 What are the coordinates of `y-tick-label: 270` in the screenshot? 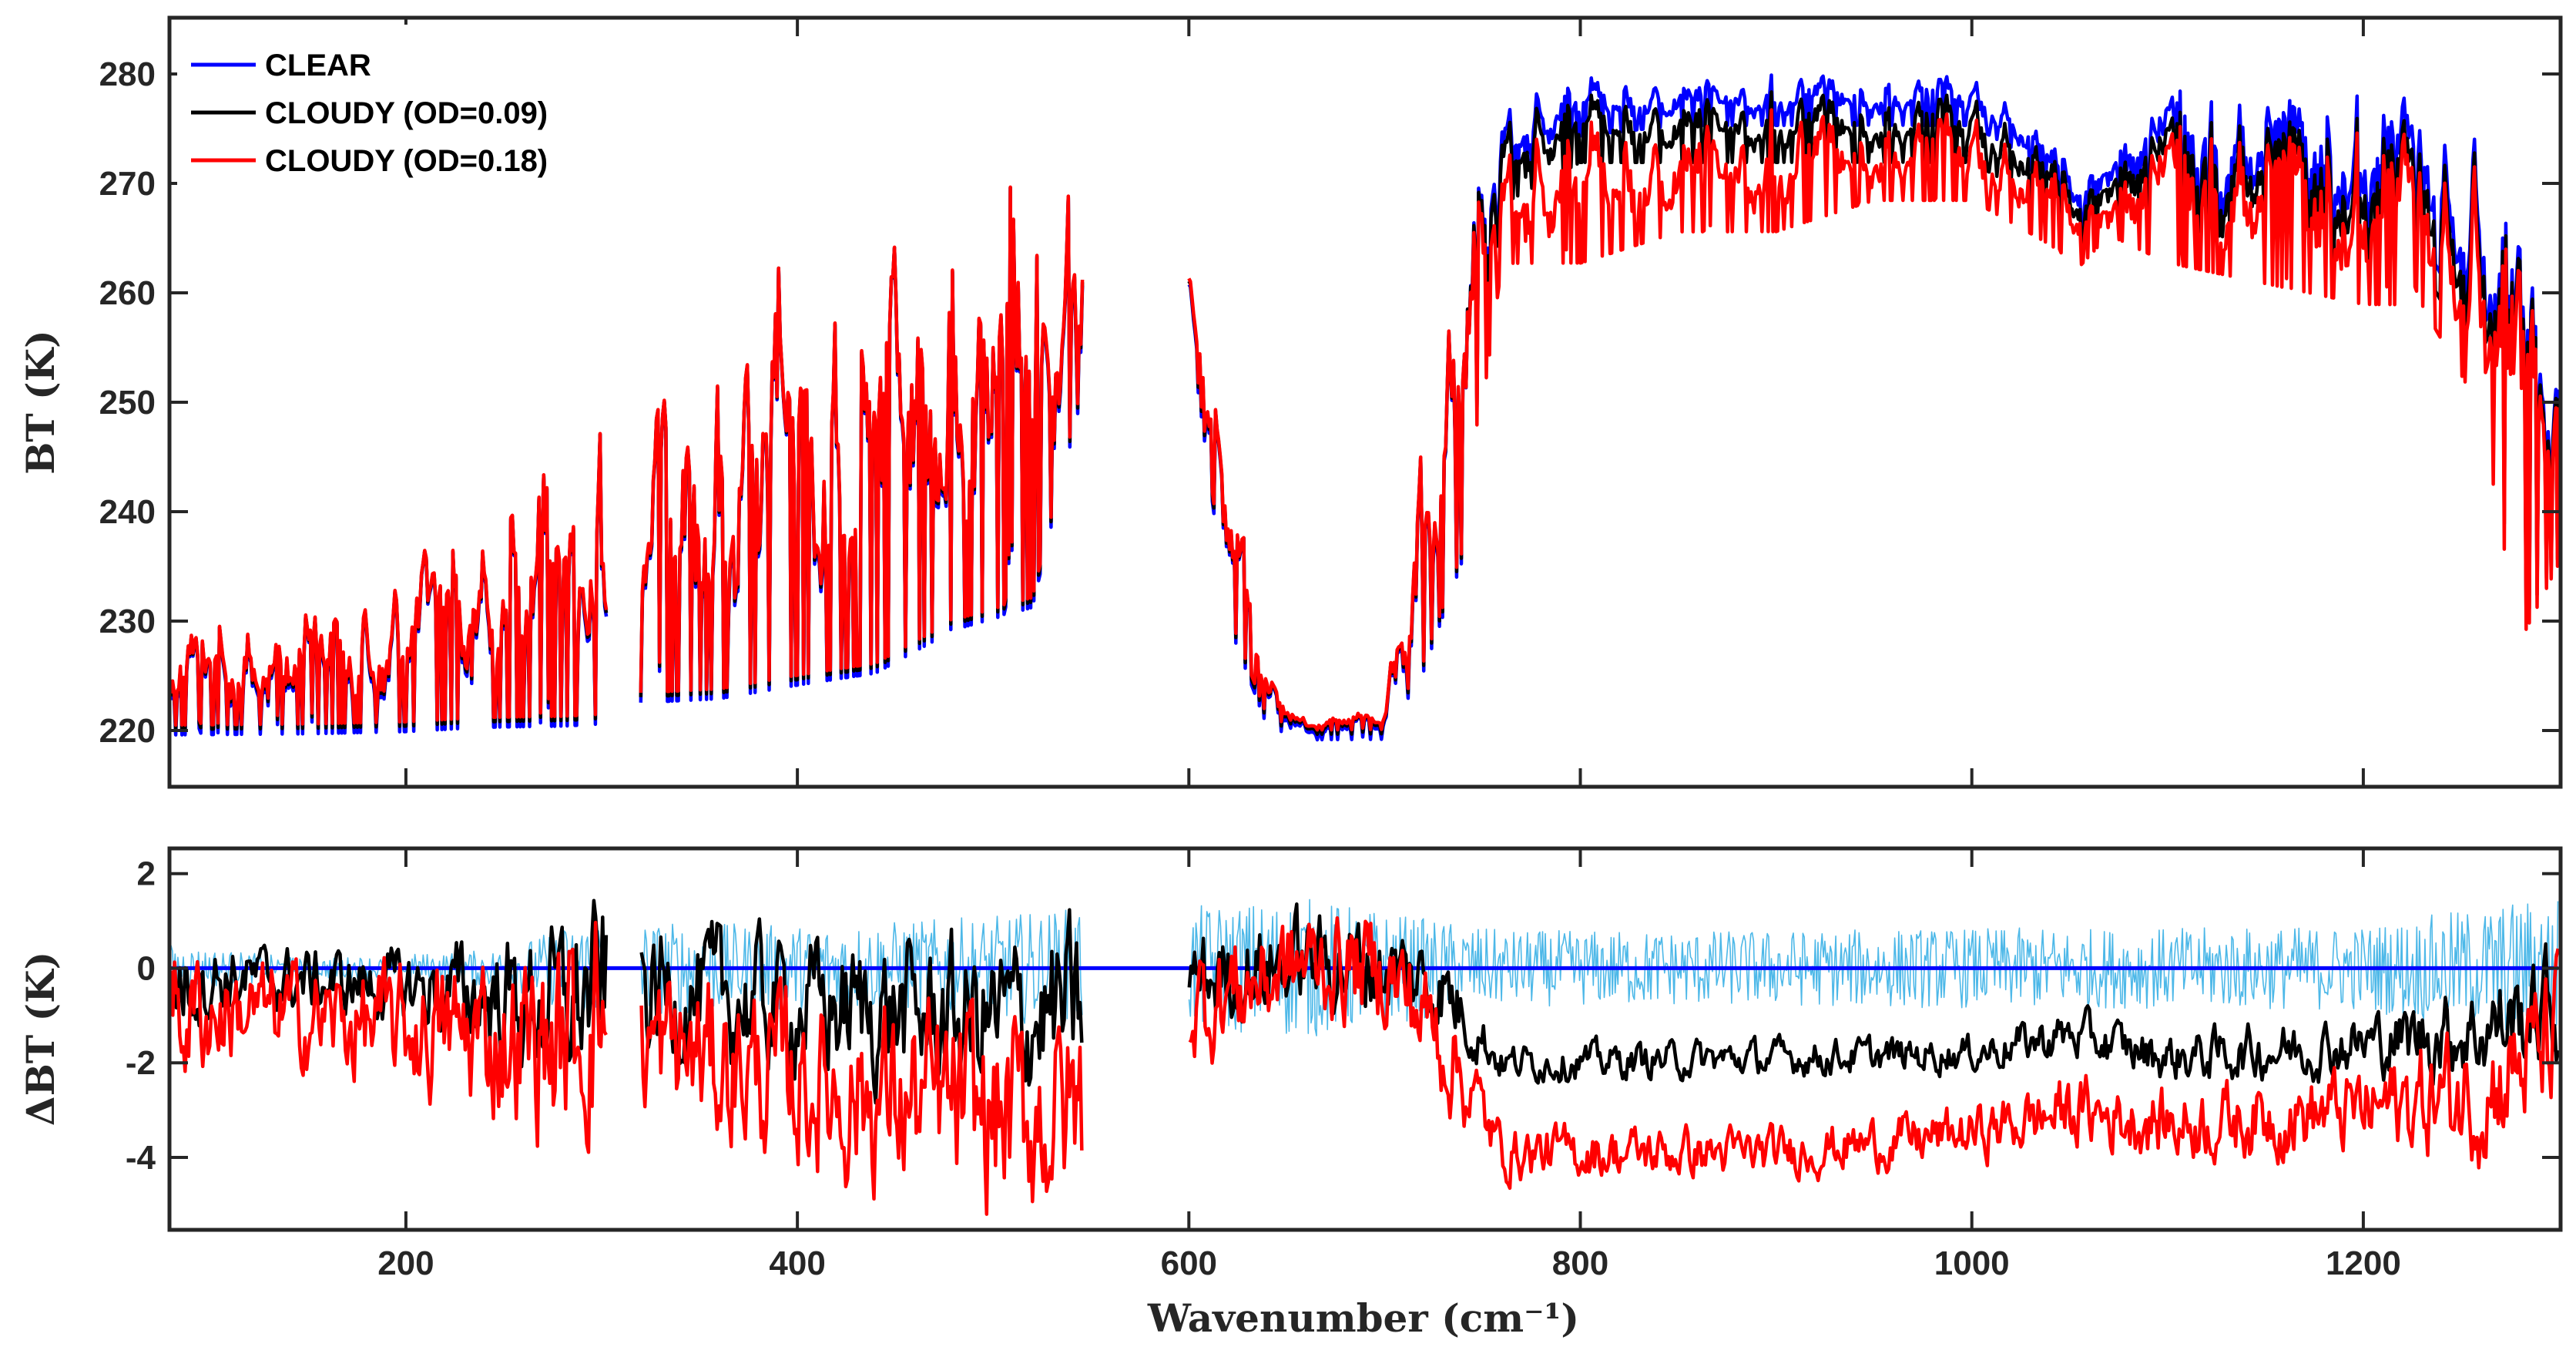 It's located at (127, 184).